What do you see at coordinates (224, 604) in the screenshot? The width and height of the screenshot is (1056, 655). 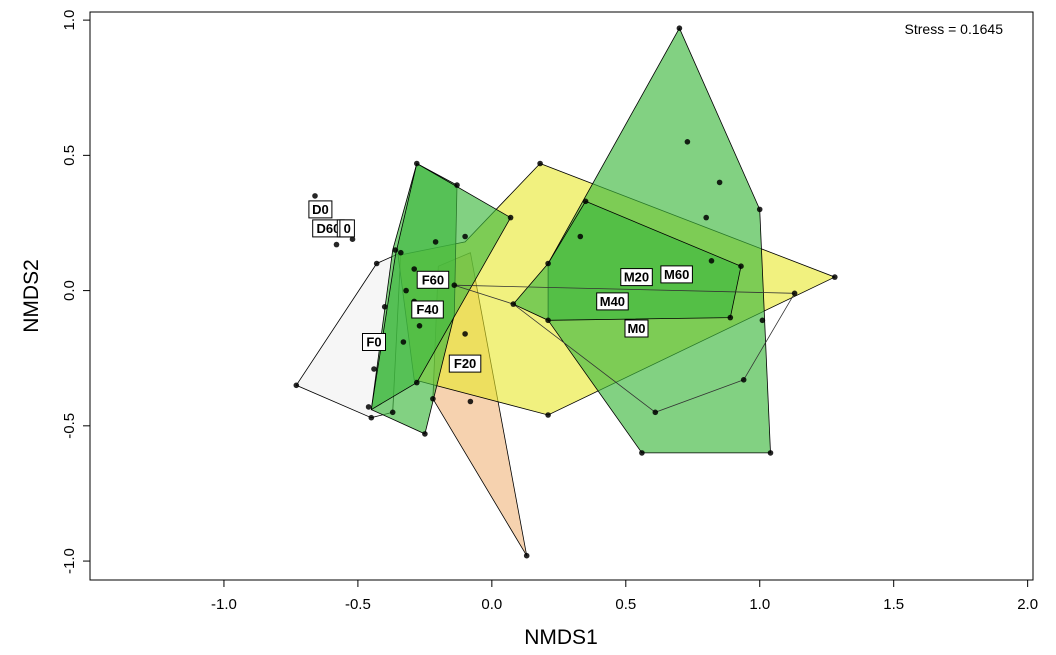 I see `x-tick-label: -1.0` at bounding box center [224, 604].